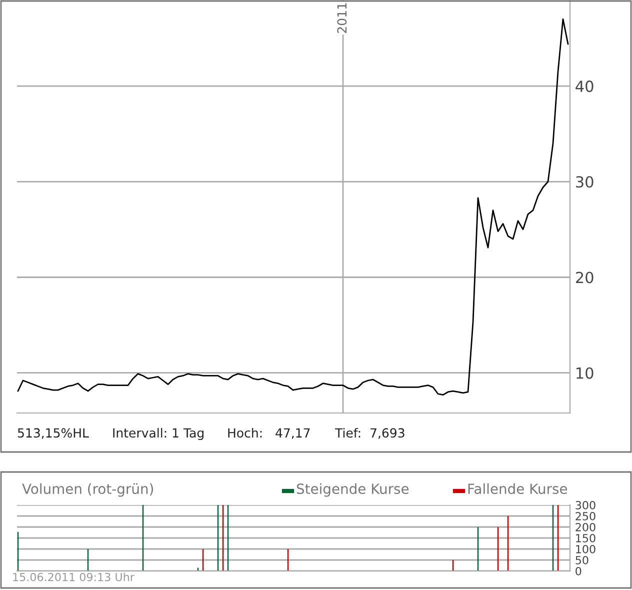 The image size is (632, 590). What do you see at coordinates (352, 490) in the screenshot?
I see `legend-label: Steigende Kurse` at bounding box center [352, 490].